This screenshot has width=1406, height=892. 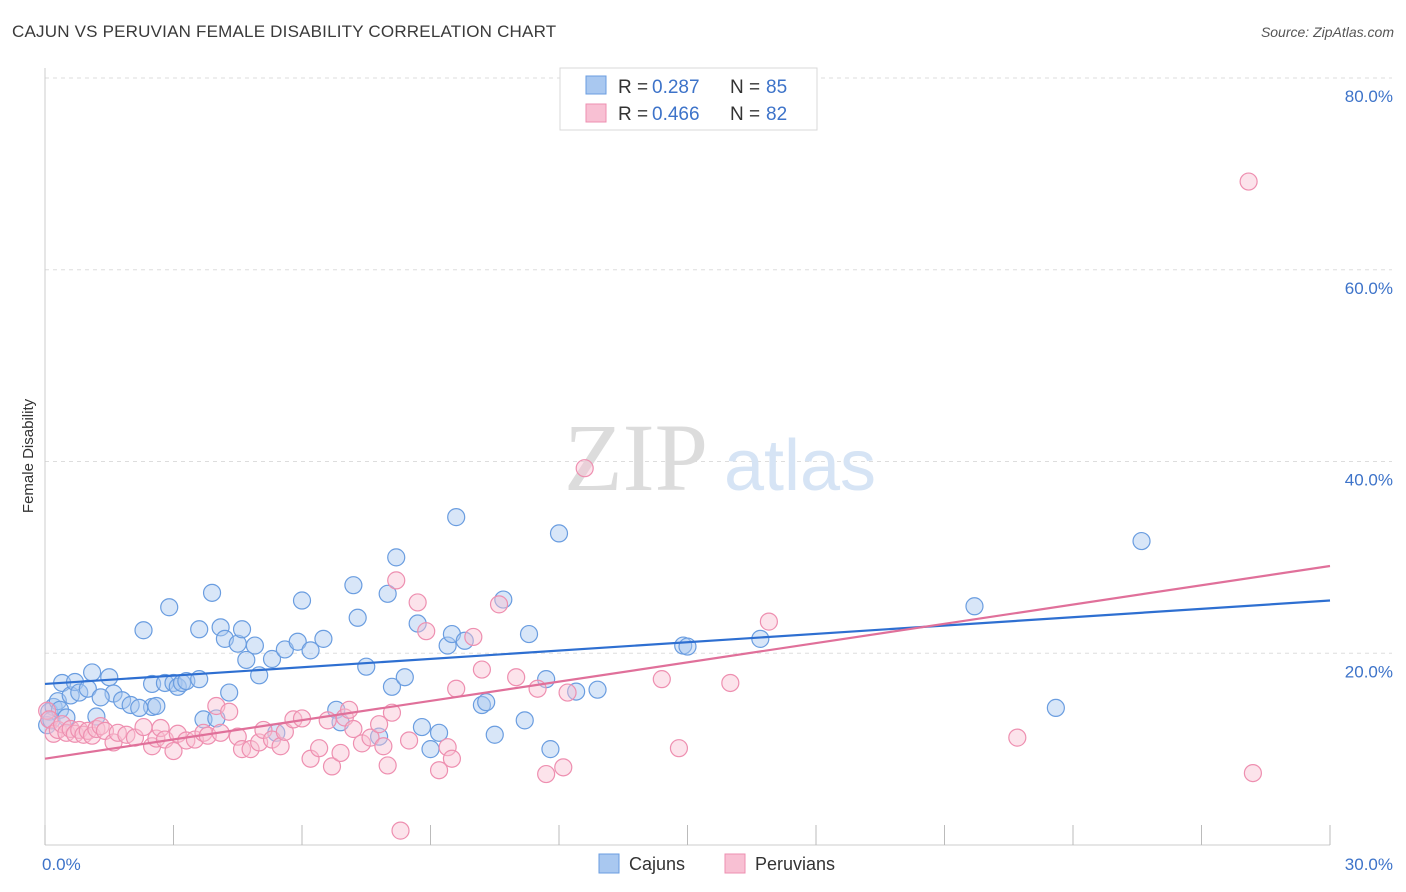 I want to click on stats-r-value-cajun: 0.287, so click(x=676, y=87).